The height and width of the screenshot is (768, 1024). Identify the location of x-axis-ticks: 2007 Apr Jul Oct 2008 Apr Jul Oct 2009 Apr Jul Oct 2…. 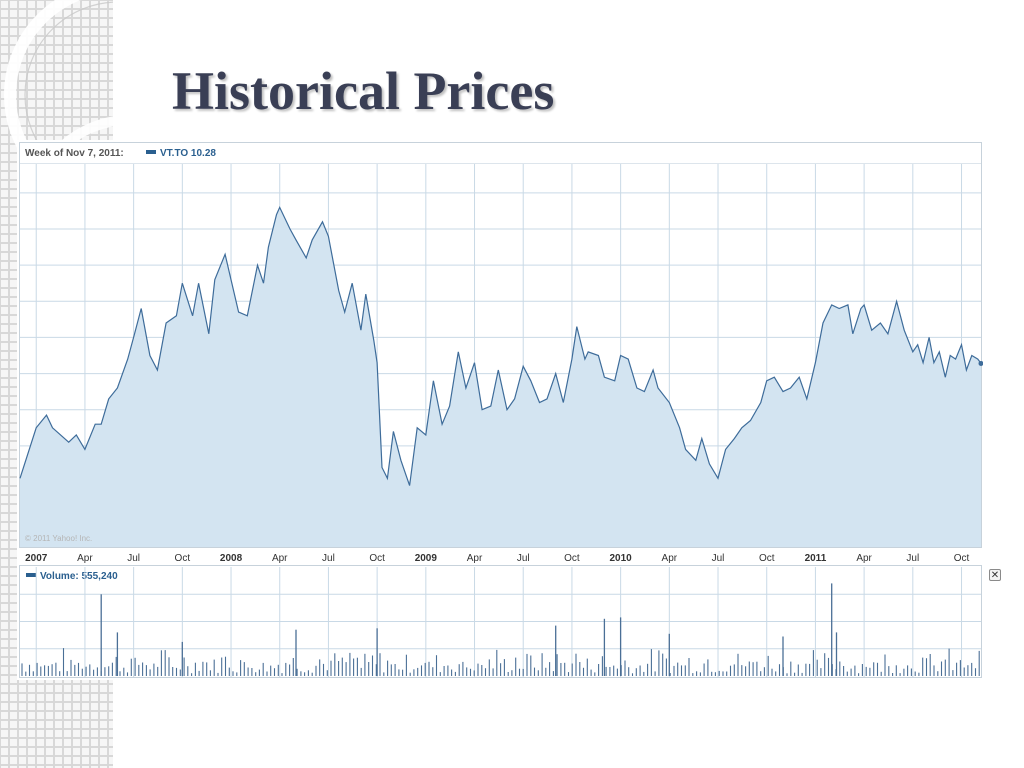
(497, 558).